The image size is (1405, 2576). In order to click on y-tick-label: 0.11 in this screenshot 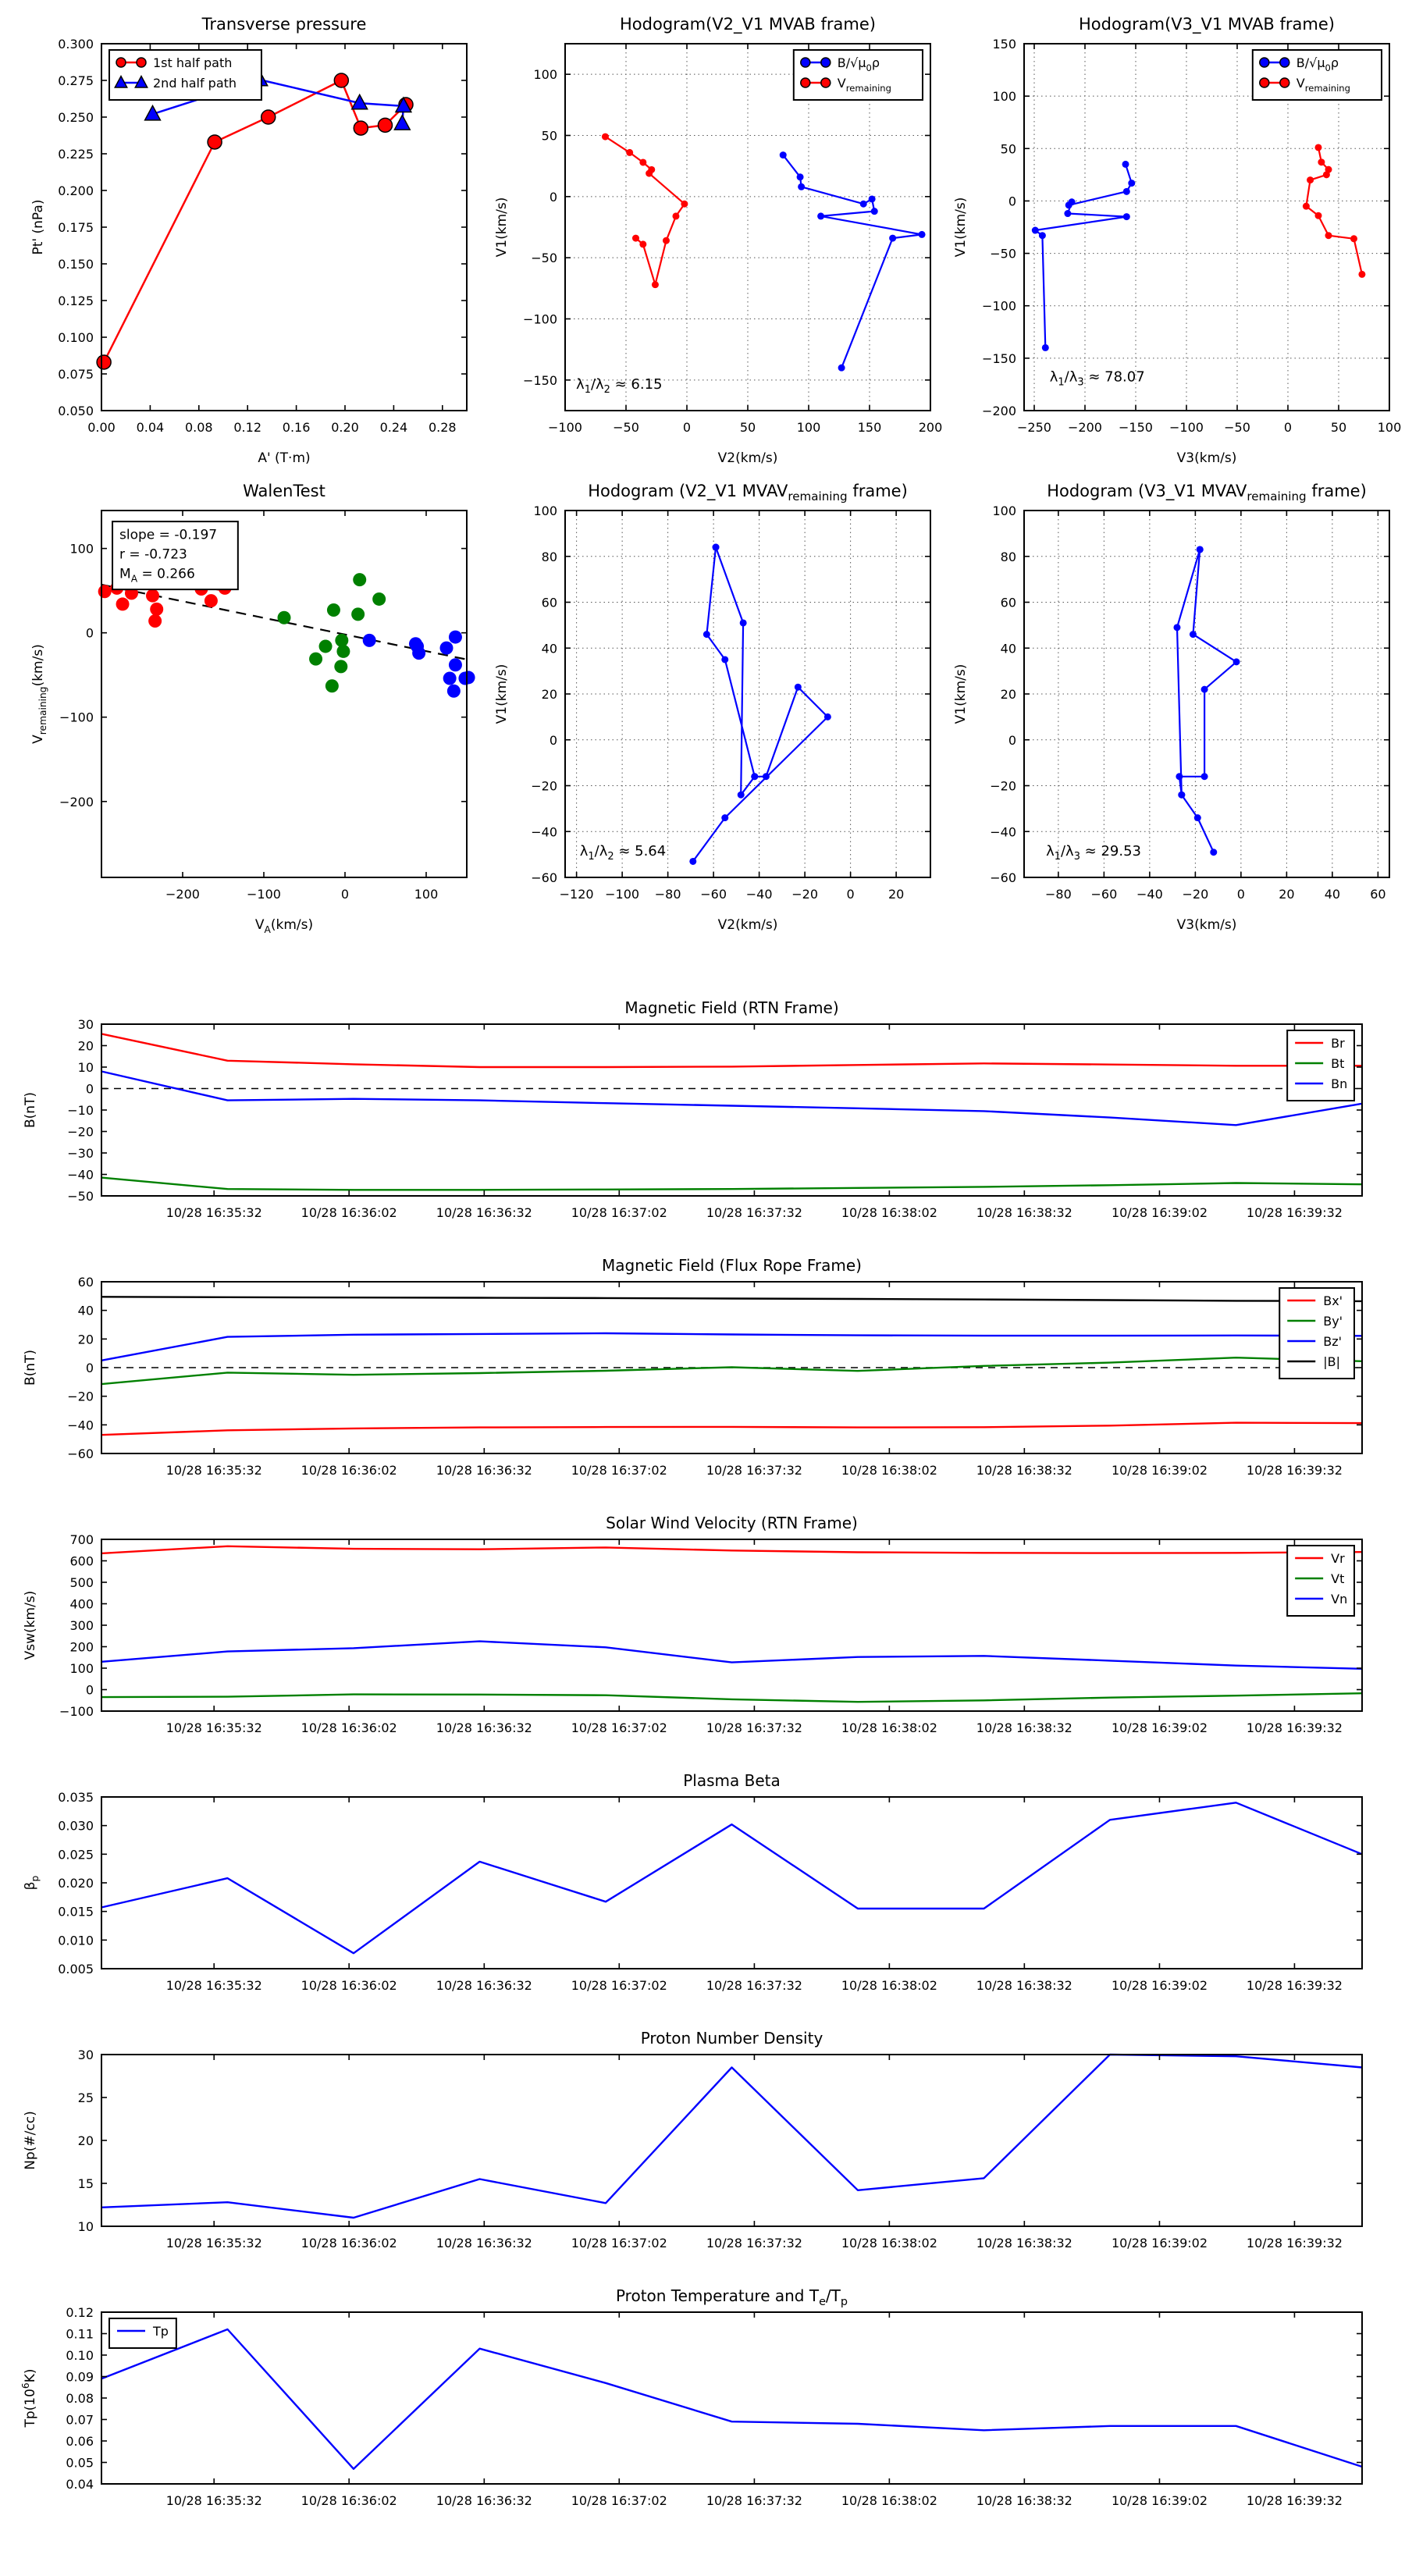, I will do `click(80, 2334)`.